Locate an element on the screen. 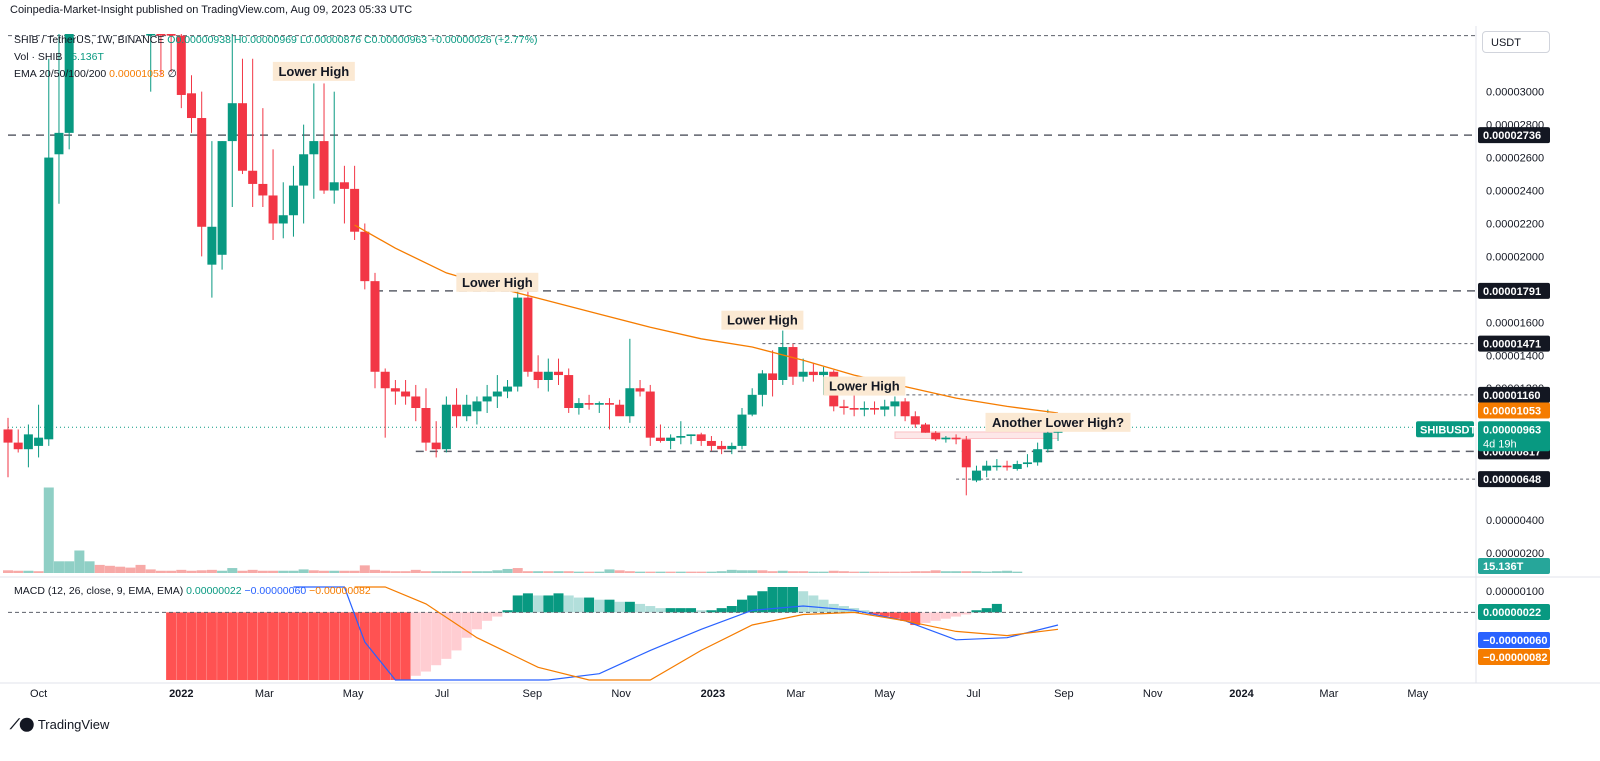 The width and height of the screenshot is (1600, 761). macd-axis-tick: 0.00000100 is located at coordinates (1515, 592).